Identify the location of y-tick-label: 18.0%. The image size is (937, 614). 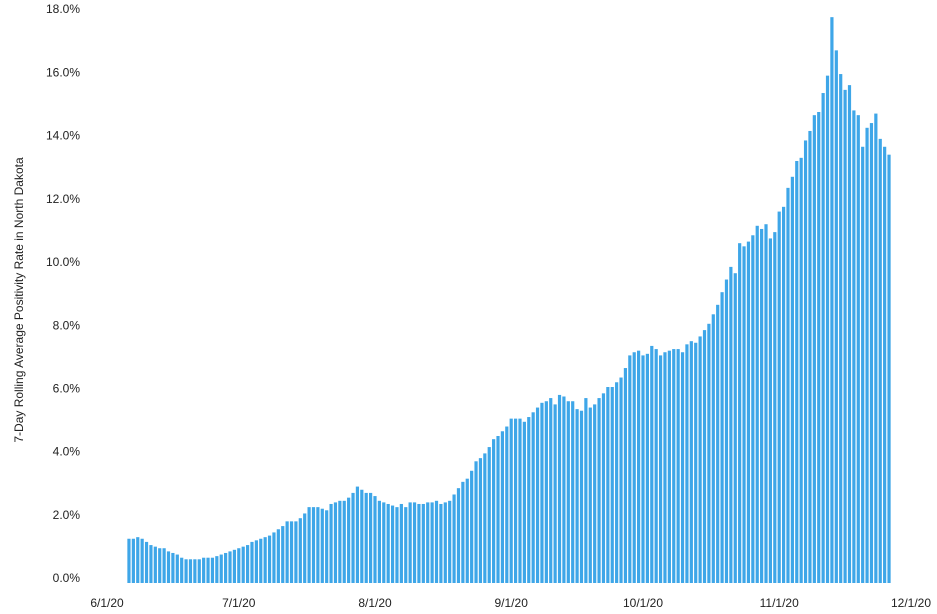
(63, 9).